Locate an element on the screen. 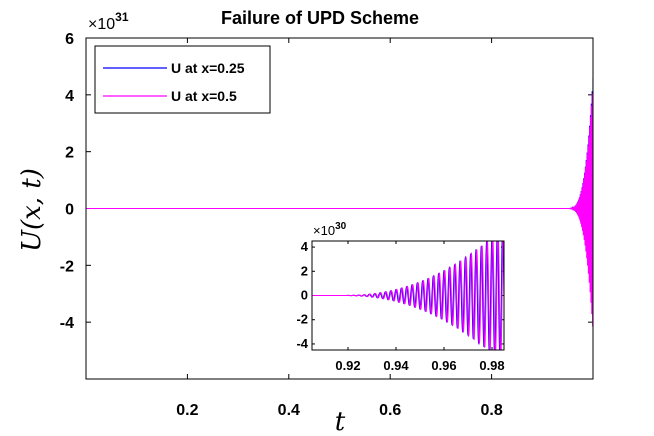 This screenshot has width=654, height=436. chart-title: Failure of UPD Scheme is located at coordinates (320, 18).